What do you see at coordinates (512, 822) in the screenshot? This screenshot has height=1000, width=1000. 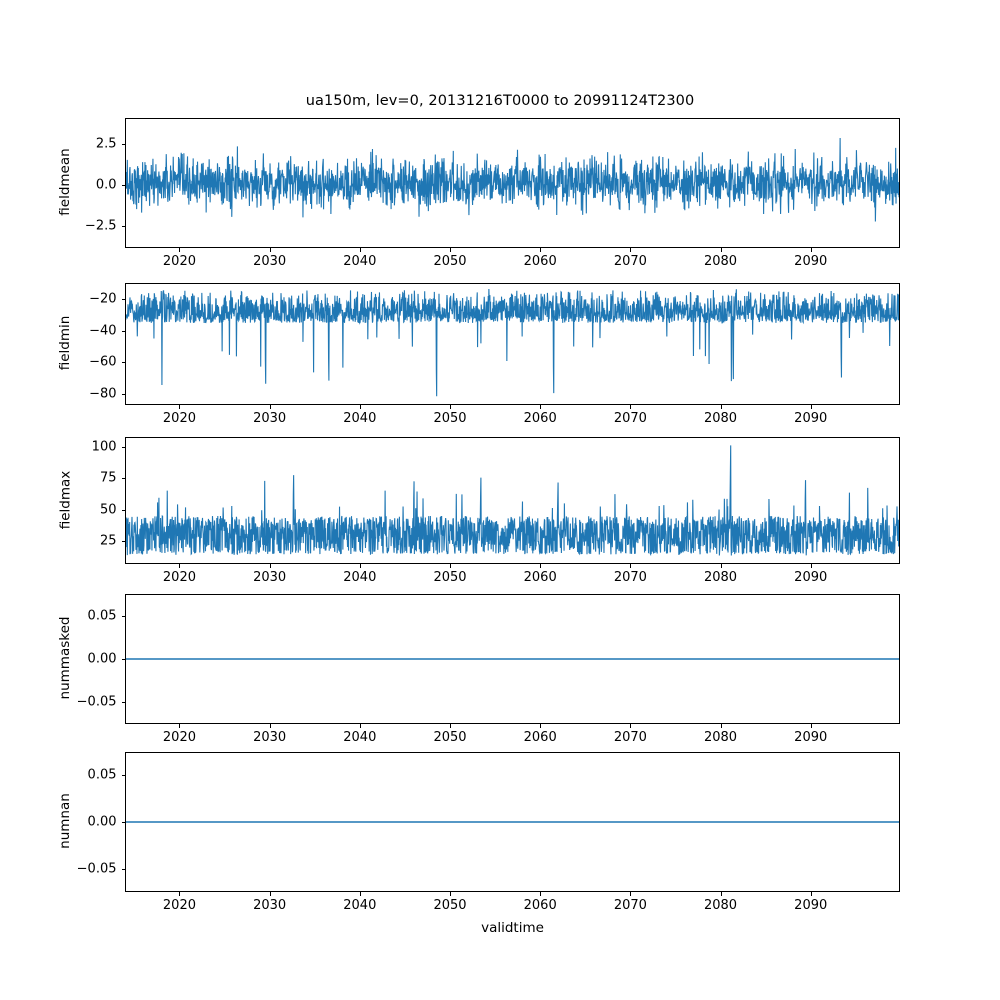 I see `plot-area-numnan` at bounding box center [512, 822].